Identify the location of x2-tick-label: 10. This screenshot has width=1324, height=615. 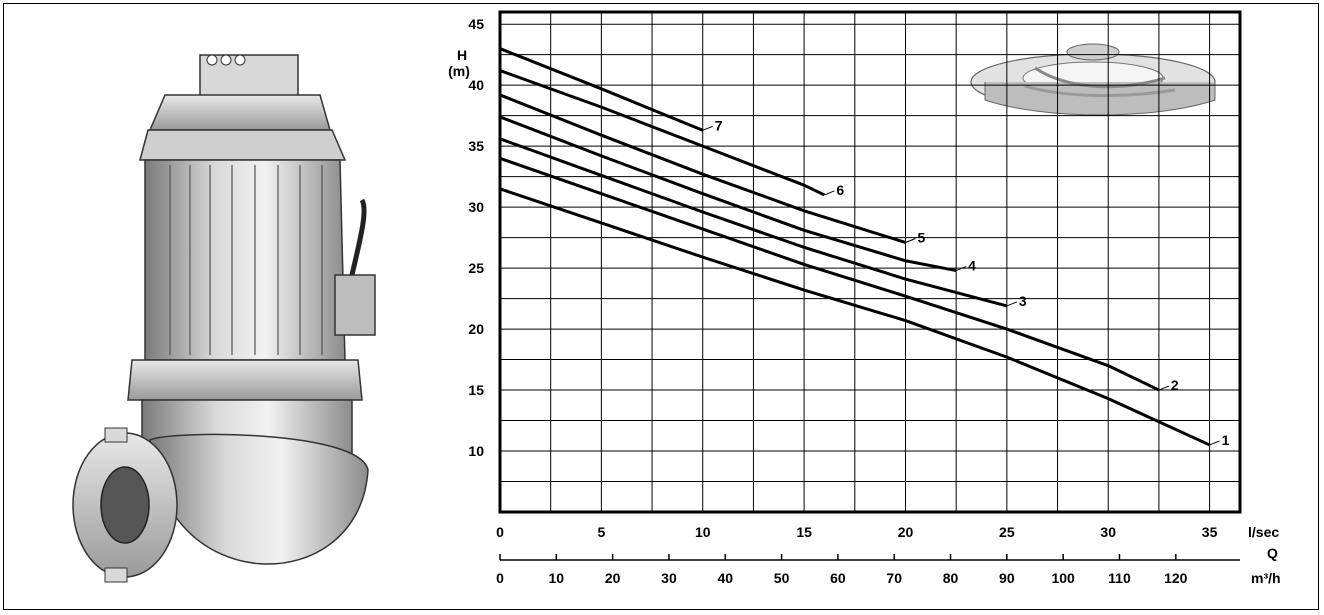
(557, 578).